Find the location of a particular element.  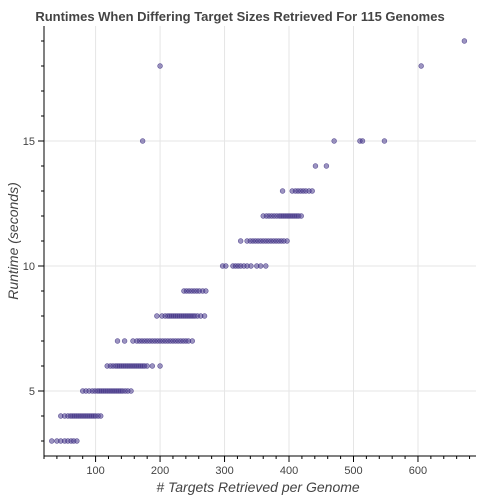

x-tick-label: 500 is located at coordinates (353, 471).